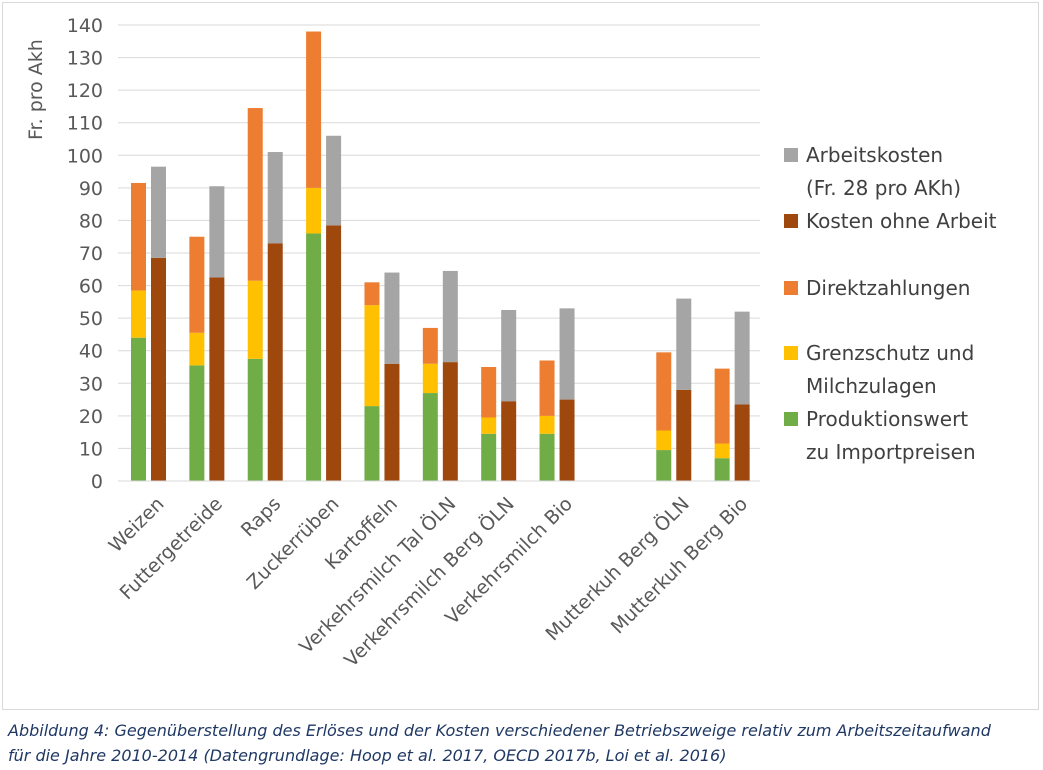 The image size is (1043, 770). Describe the element at coordinates (91, 287) in the screenshot. I see `y-tick-label: 60` at that location.